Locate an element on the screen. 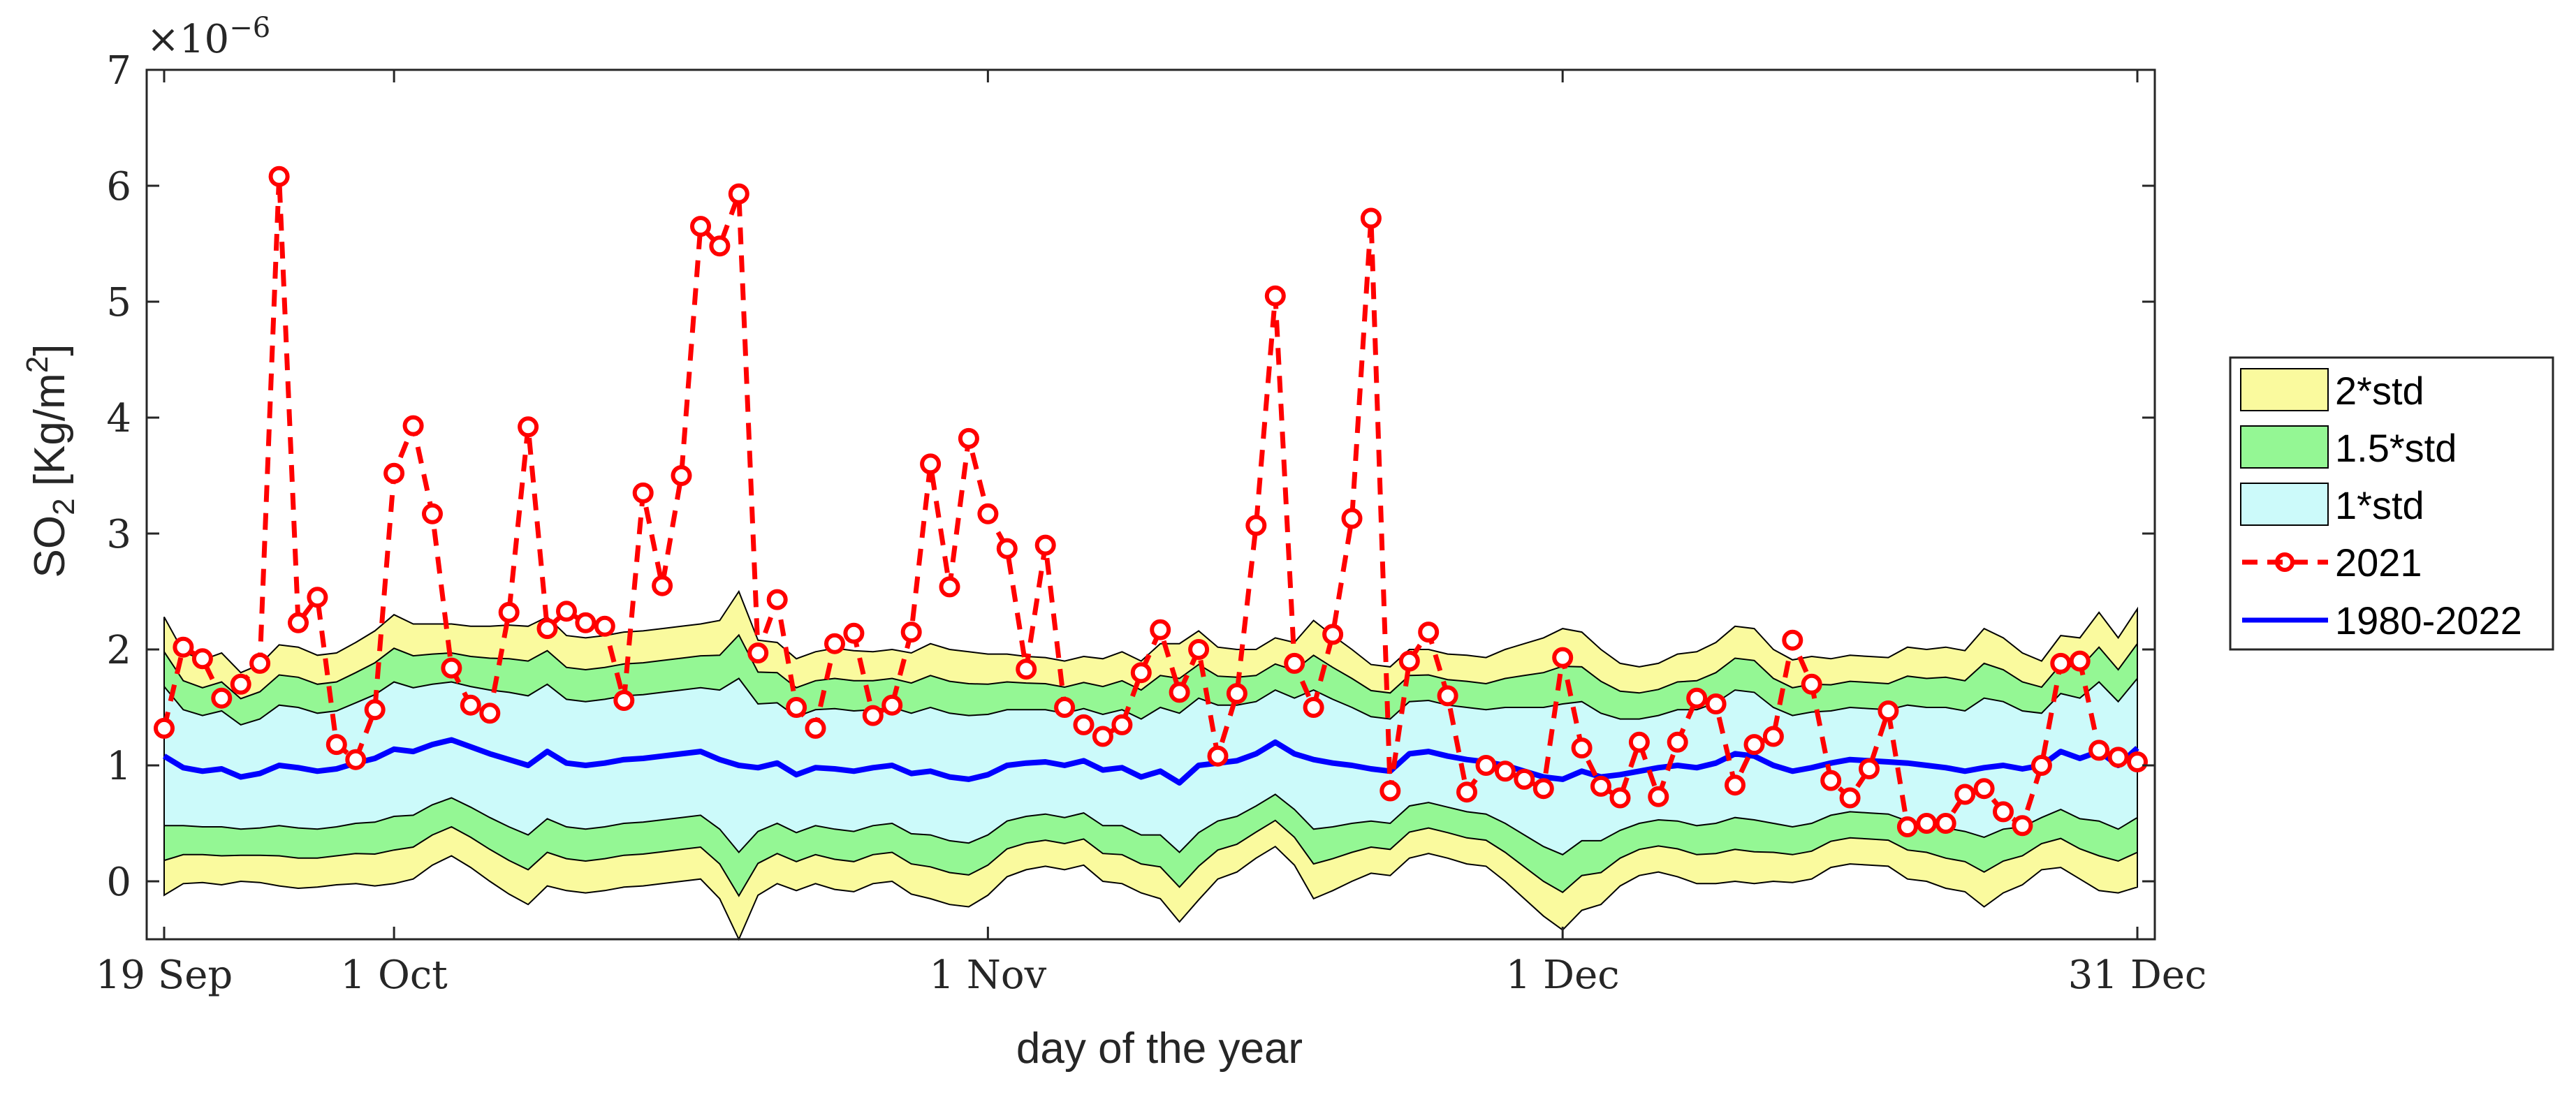 The image size is (2576, 1095). legend-label-2021: 2021 is located at coordinates (2378, 563).